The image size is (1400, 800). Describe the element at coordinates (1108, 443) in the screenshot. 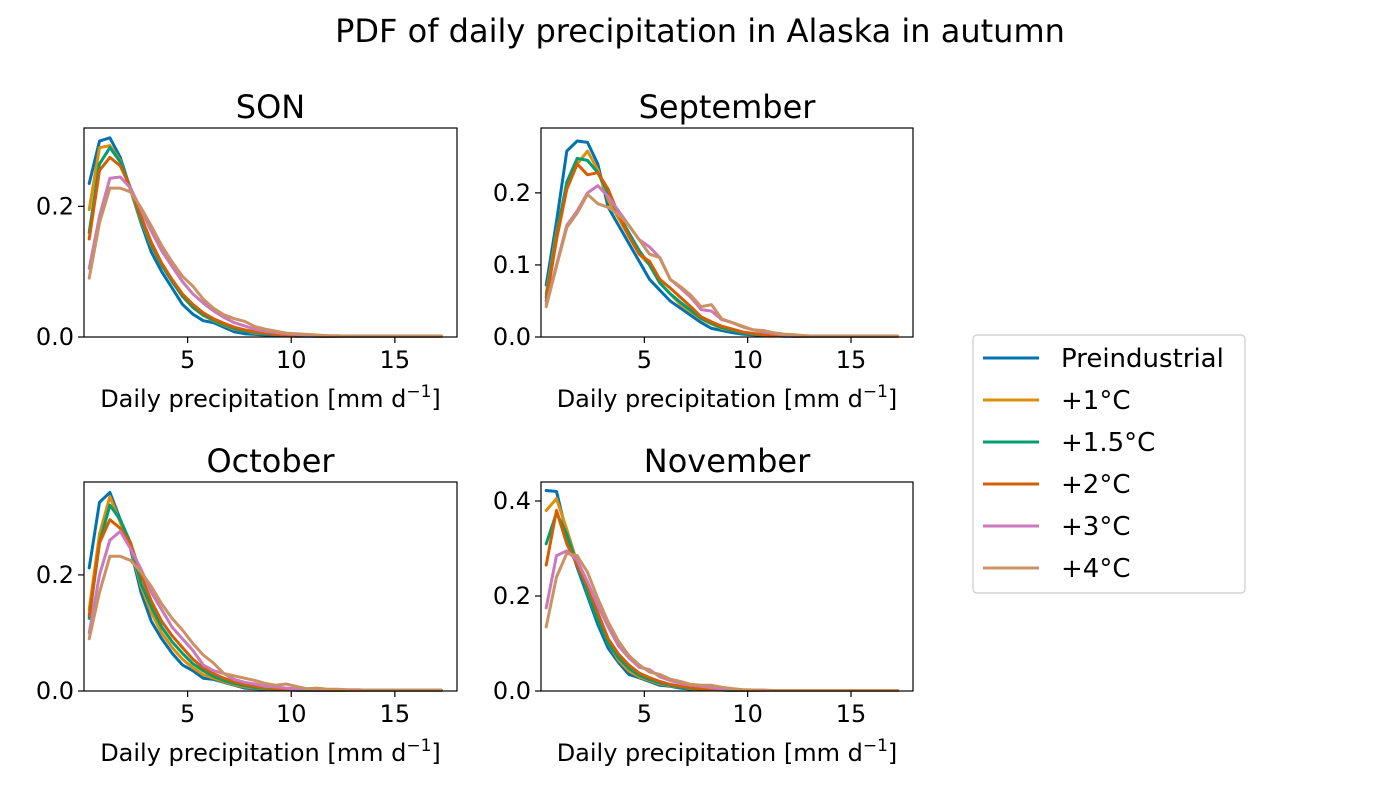

I see `legend-label: +1.5°C` at that location.